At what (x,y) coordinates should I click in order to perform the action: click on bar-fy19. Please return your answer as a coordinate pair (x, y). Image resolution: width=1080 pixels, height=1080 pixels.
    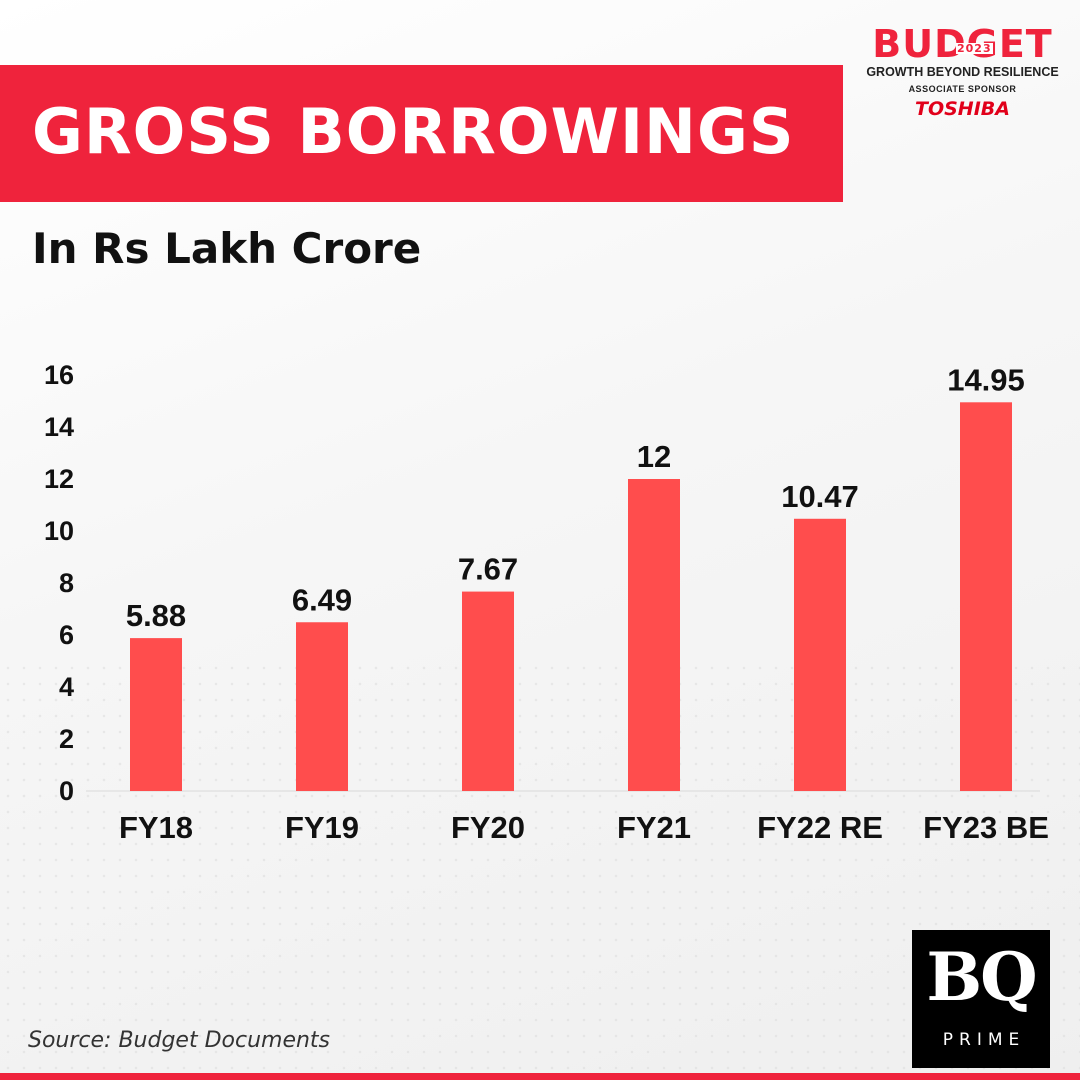
    Looking at the image, I should click on (322, 706).